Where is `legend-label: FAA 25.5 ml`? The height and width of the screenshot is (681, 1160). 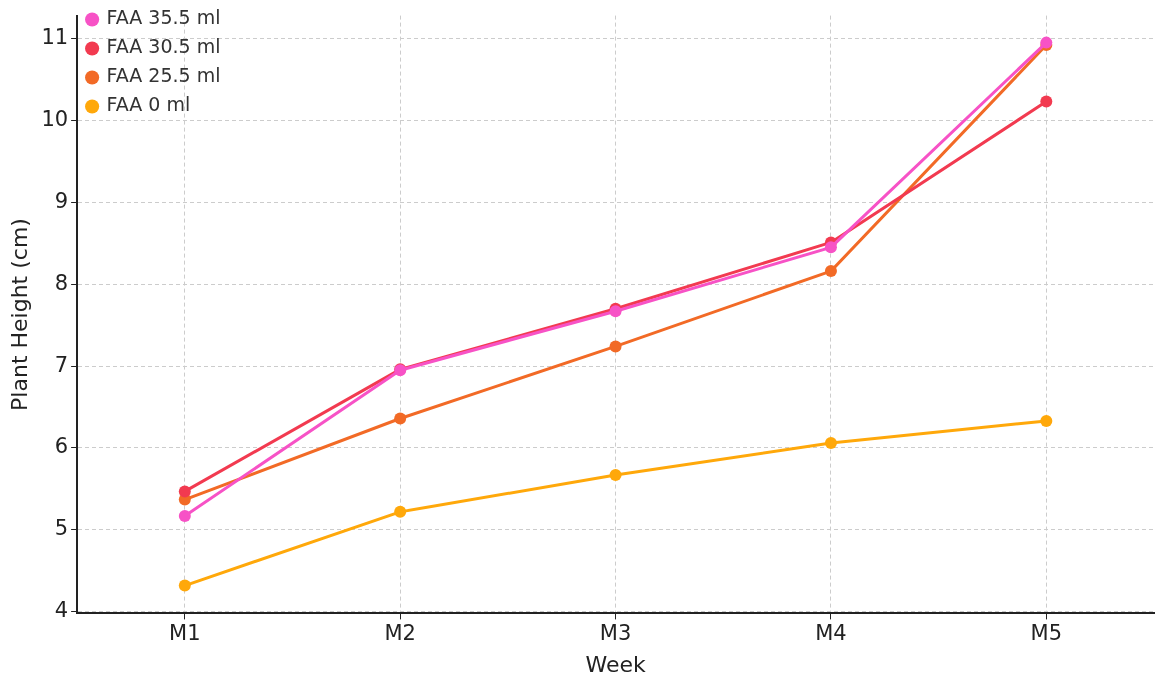
legend-label: FAA 25.5 ml is located at coordinates (163, 75).